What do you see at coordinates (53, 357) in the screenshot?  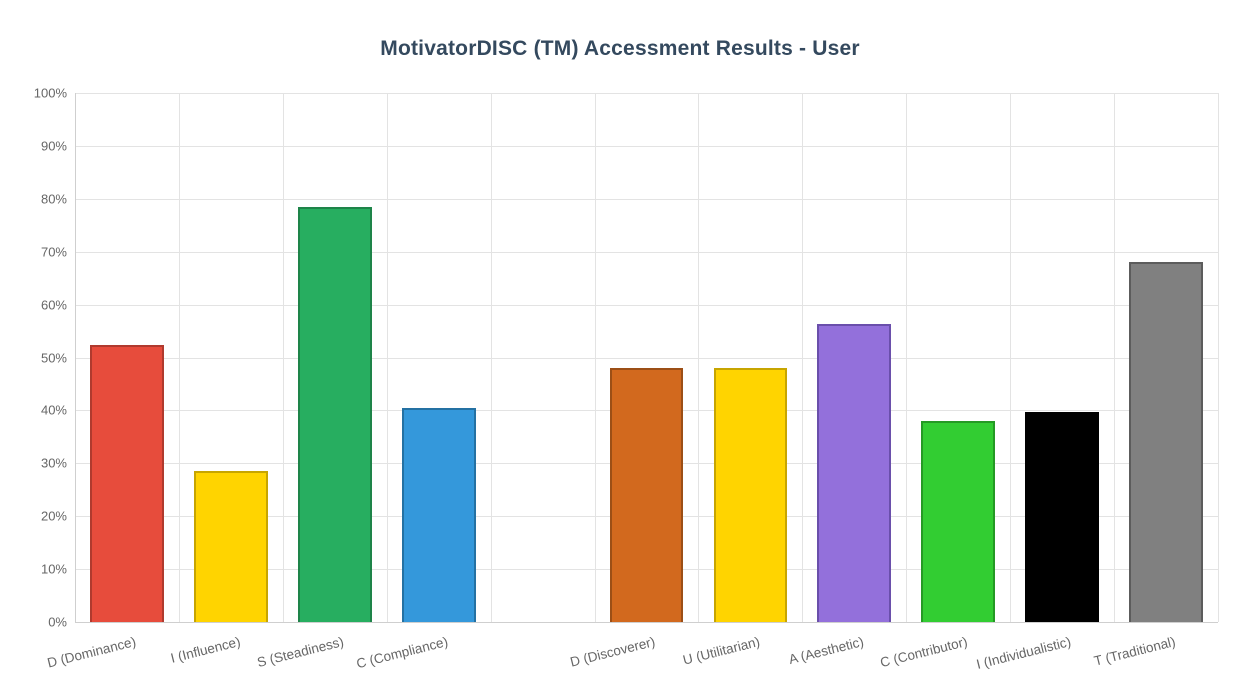 I see `y-tick-label: 50%` at bounding box center [53, 357].